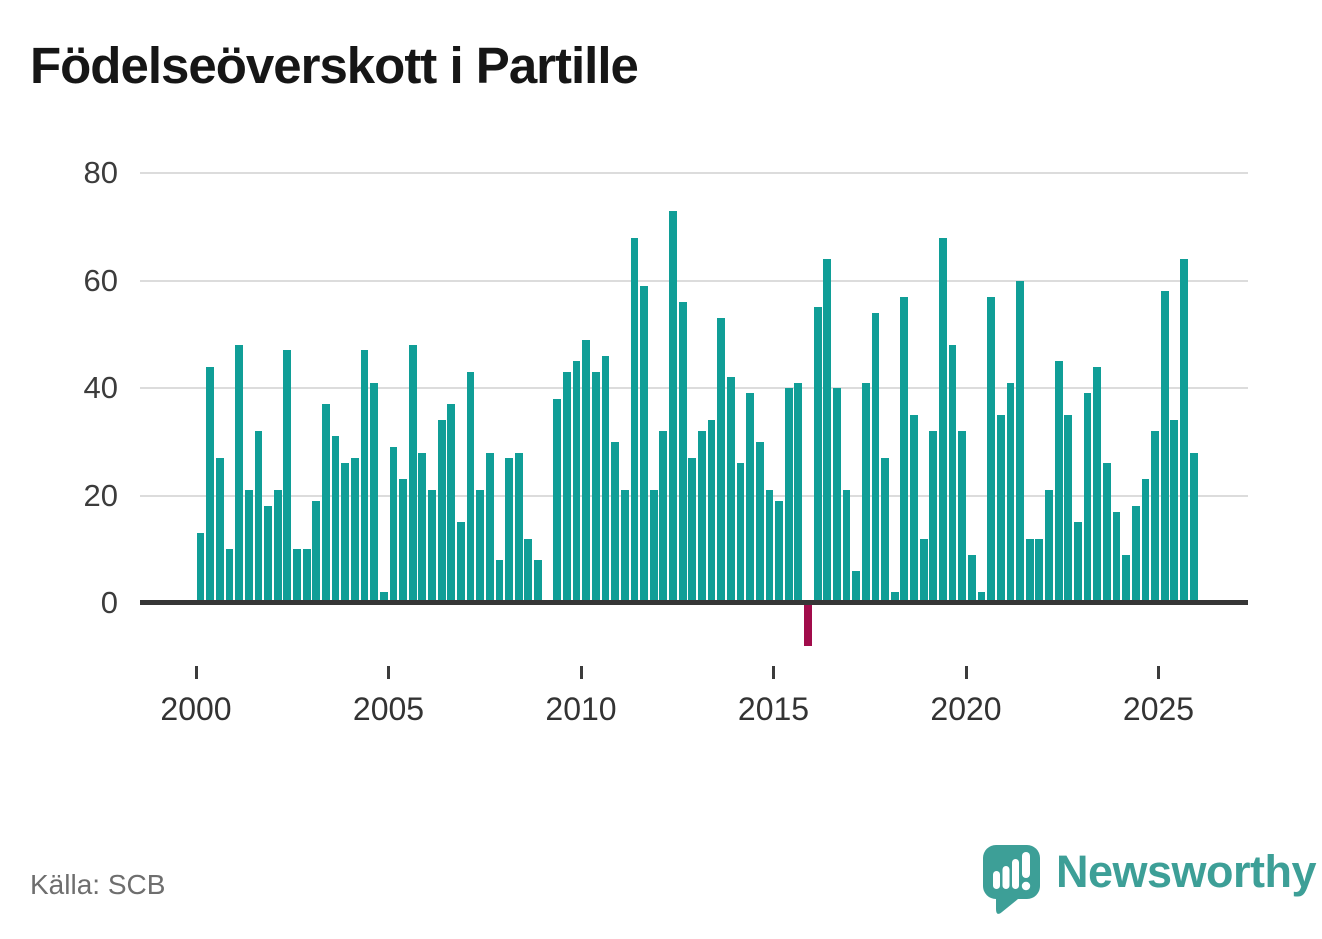  What do you see at coordinates (326, 503) in the screenshot?
I see `bar-2000-q13` at bounding box center [326, 503].